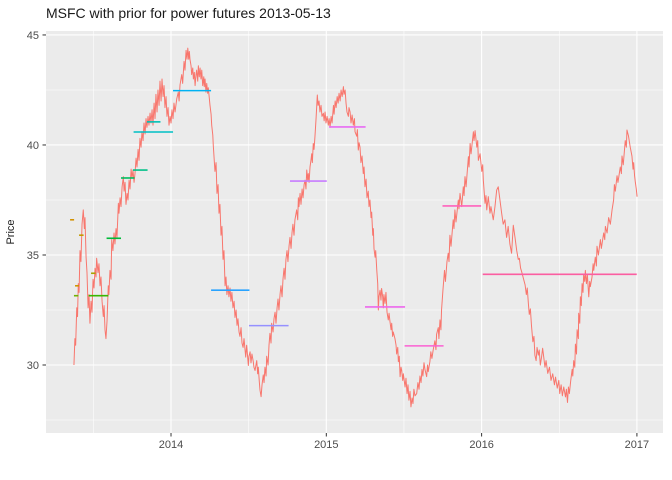  I want to click on x-tick-label: 2017, so click(637, 445).